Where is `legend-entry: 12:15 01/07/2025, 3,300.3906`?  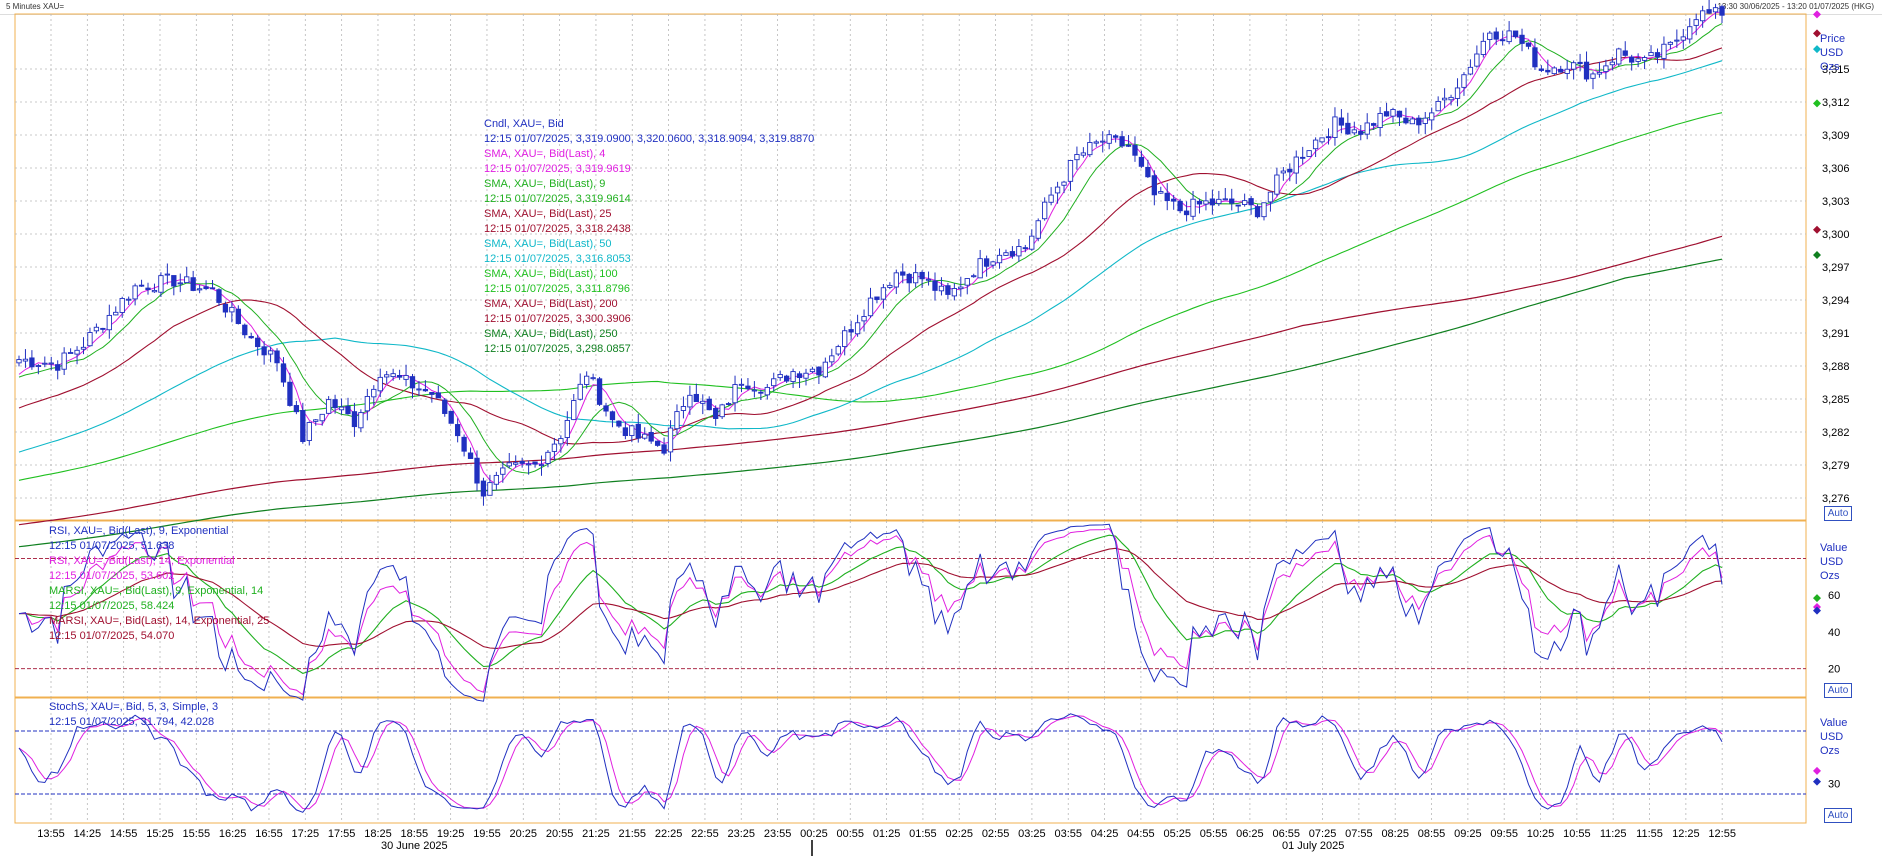 legend-entry: 12:15 01/07/2025, 3,300.3906 is located at coordinates (557, 319).